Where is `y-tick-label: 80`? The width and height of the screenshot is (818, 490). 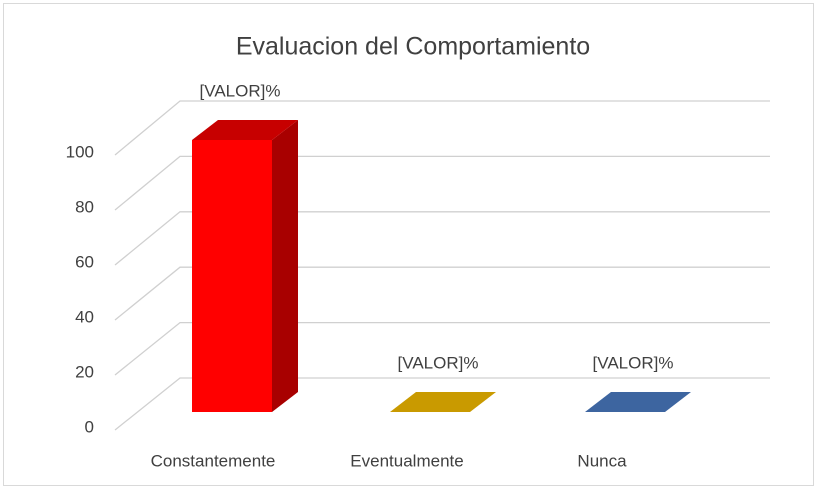
y-tick-label: 80 is located at coordinates (84, 206).